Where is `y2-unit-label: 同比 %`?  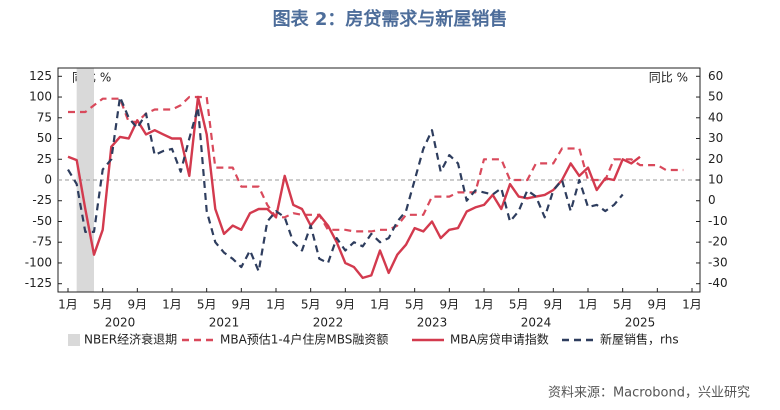 y2-unit-label: 同比 % is located at coordinates (668, 78).